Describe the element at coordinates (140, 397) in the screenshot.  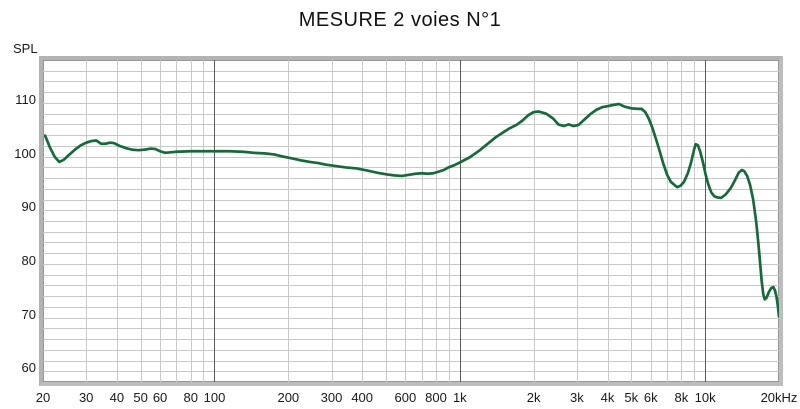
I see `x-tick-label: 50` at that location.